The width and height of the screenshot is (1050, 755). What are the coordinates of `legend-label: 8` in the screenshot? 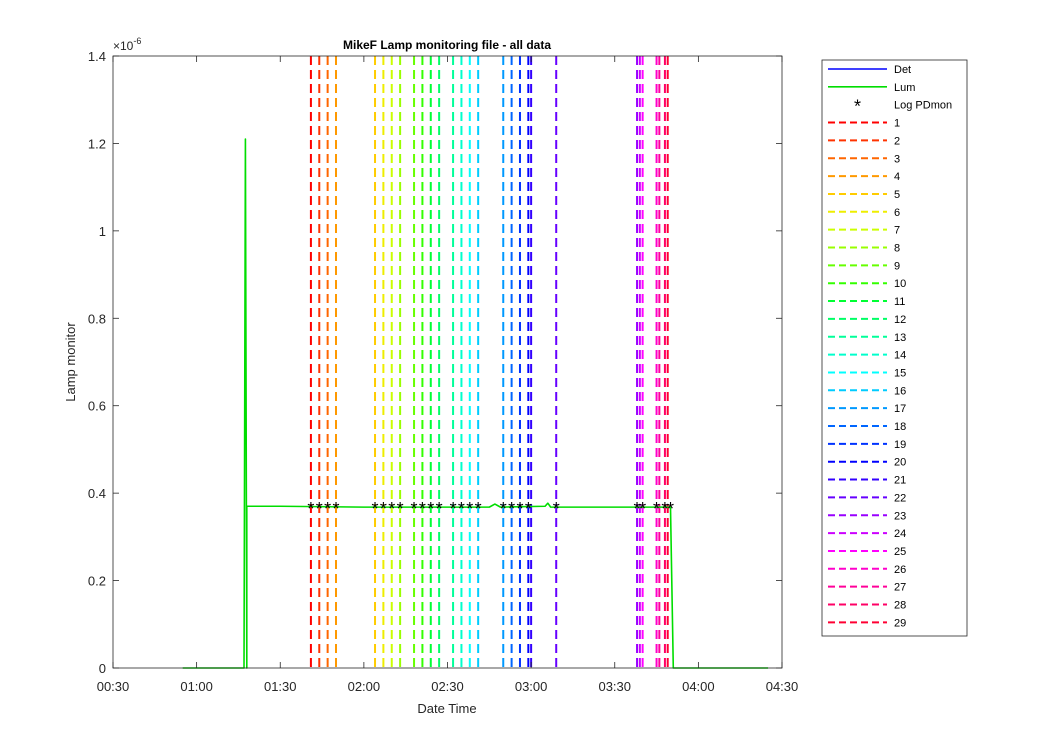 It's located at (897, 249).